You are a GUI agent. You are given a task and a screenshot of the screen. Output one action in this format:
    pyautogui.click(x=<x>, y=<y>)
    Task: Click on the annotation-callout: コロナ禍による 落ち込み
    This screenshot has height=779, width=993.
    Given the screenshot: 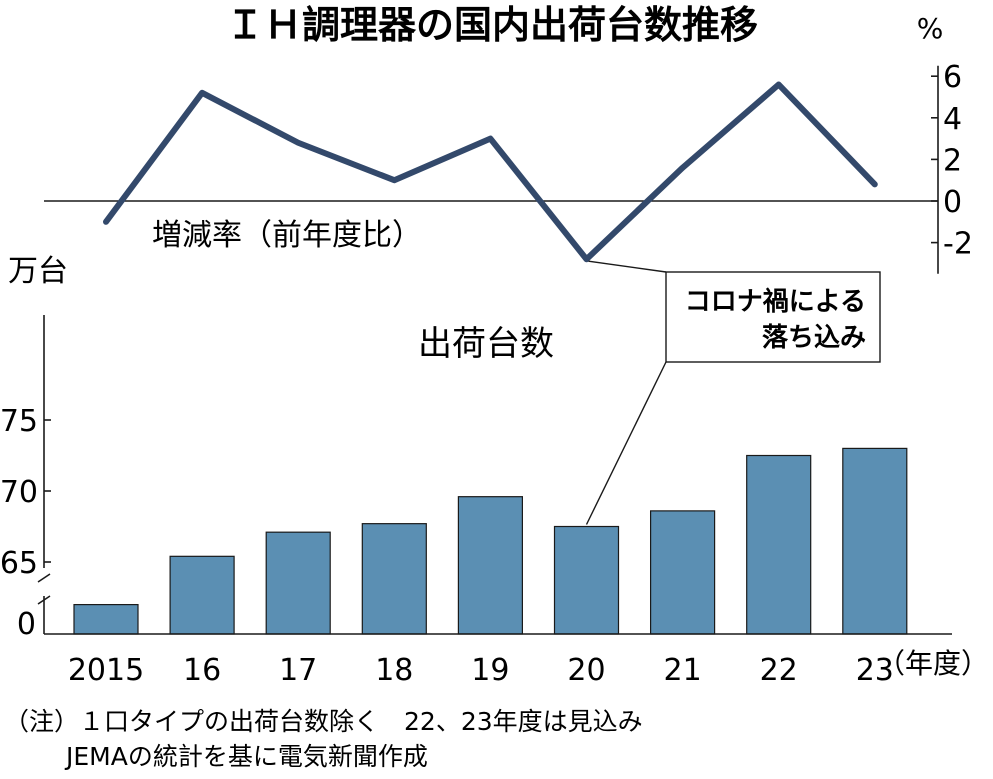 What is the action you would take?
    pyautogui.click(x=733, y=392)
    